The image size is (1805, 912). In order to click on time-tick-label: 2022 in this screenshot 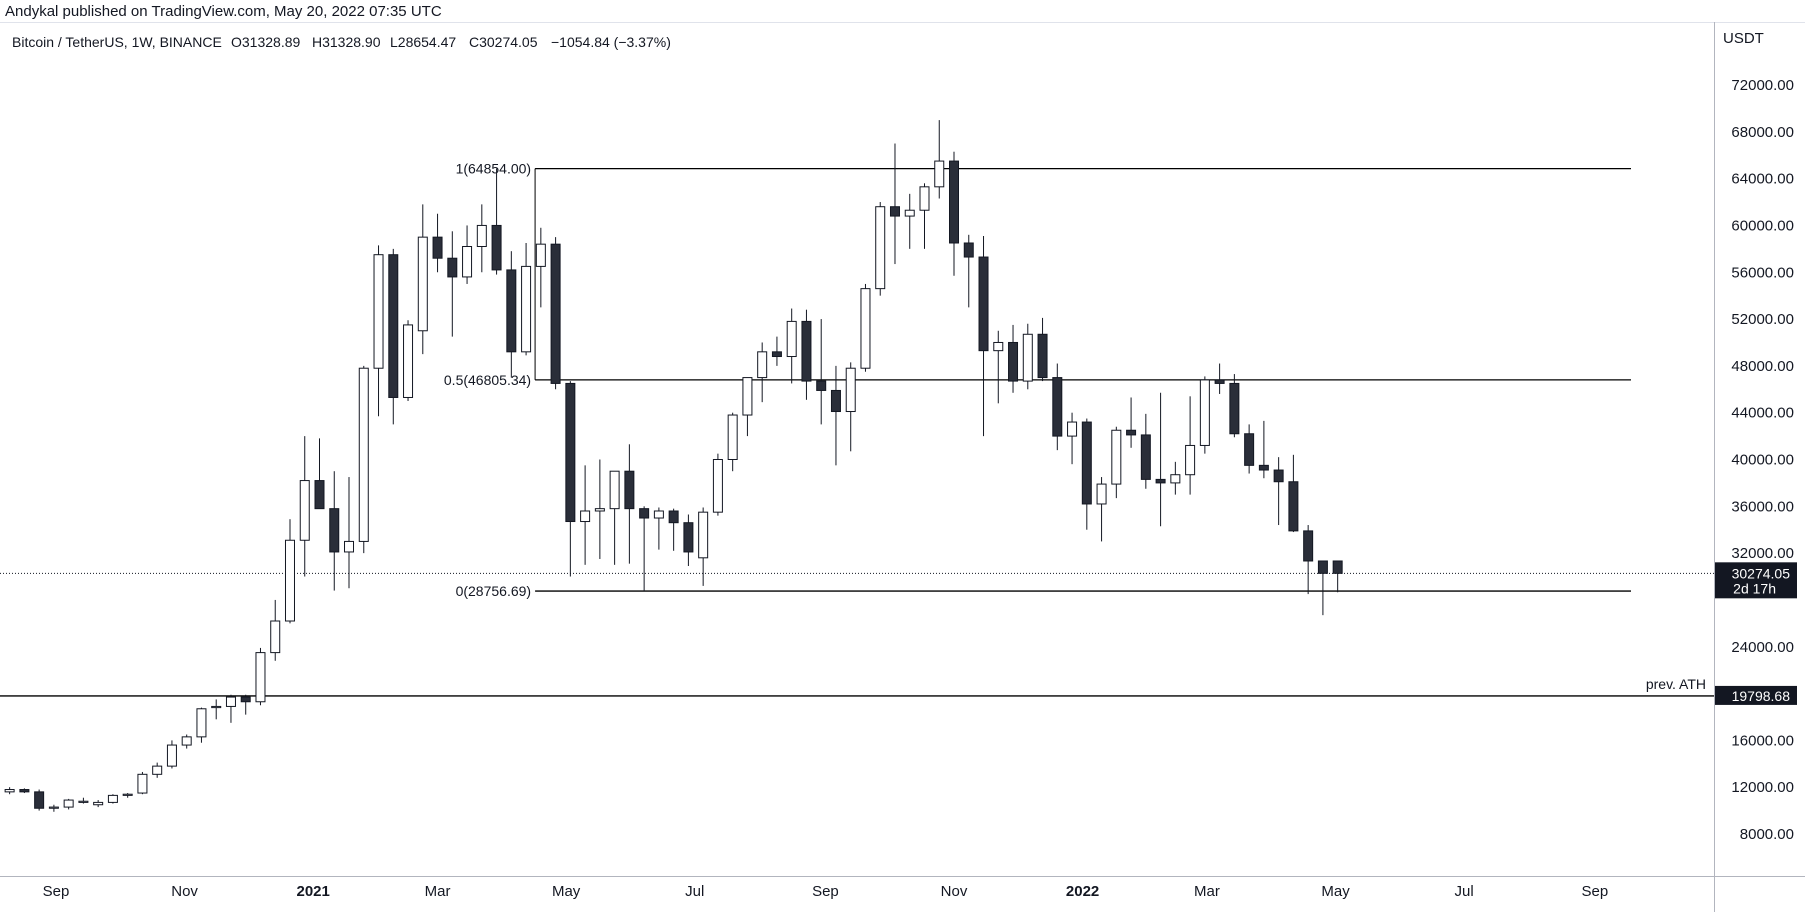, I will do `click(1082, 891)`.